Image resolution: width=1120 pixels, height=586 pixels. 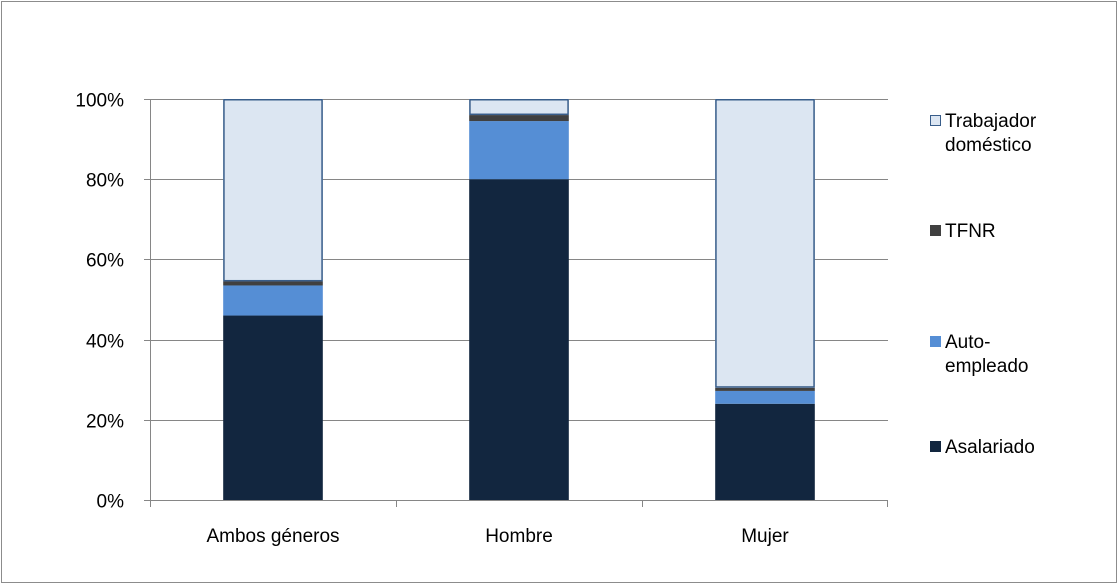 I want to click on y-axis-tick-label: 80%, so click(x=105, y=181).